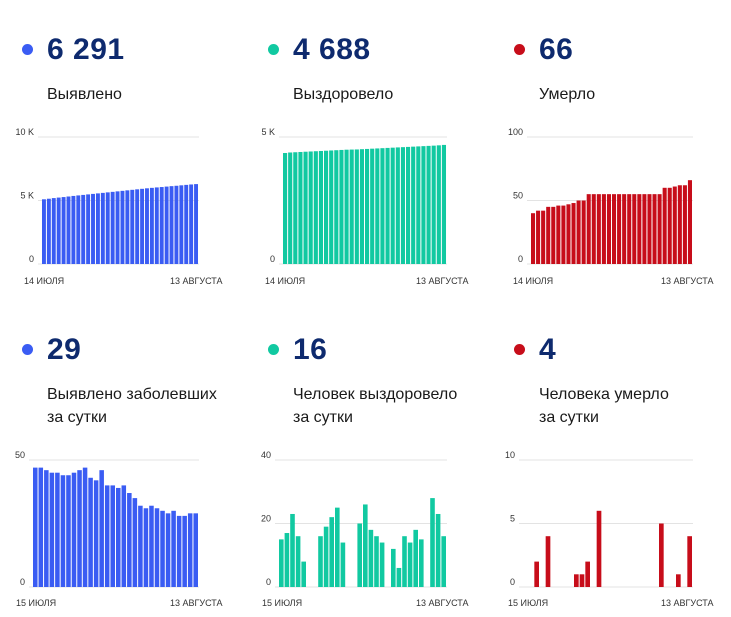 Image resolution: width=731 pixels, height=617 pixels. What do you see at coordinates (266, 519) in the screenshot?
I see `y-tick-label: 20` at bounding box center [266, 519].